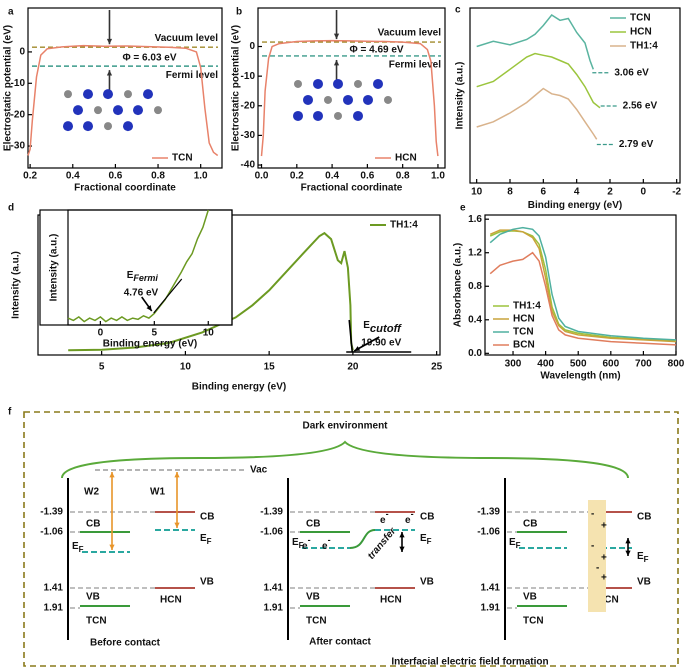 The image size is (685, 672). I want to click on y-tick-label: 0, so click(22, 52).